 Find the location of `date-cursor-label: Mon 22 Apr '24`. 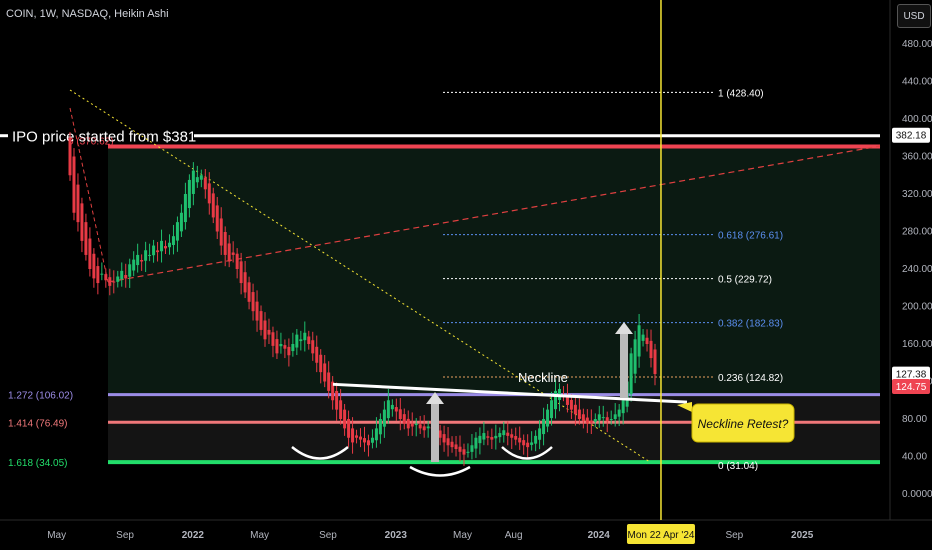

date-cursor-label: Mon 22 Apr '24 is located at coordinates (660, 535).